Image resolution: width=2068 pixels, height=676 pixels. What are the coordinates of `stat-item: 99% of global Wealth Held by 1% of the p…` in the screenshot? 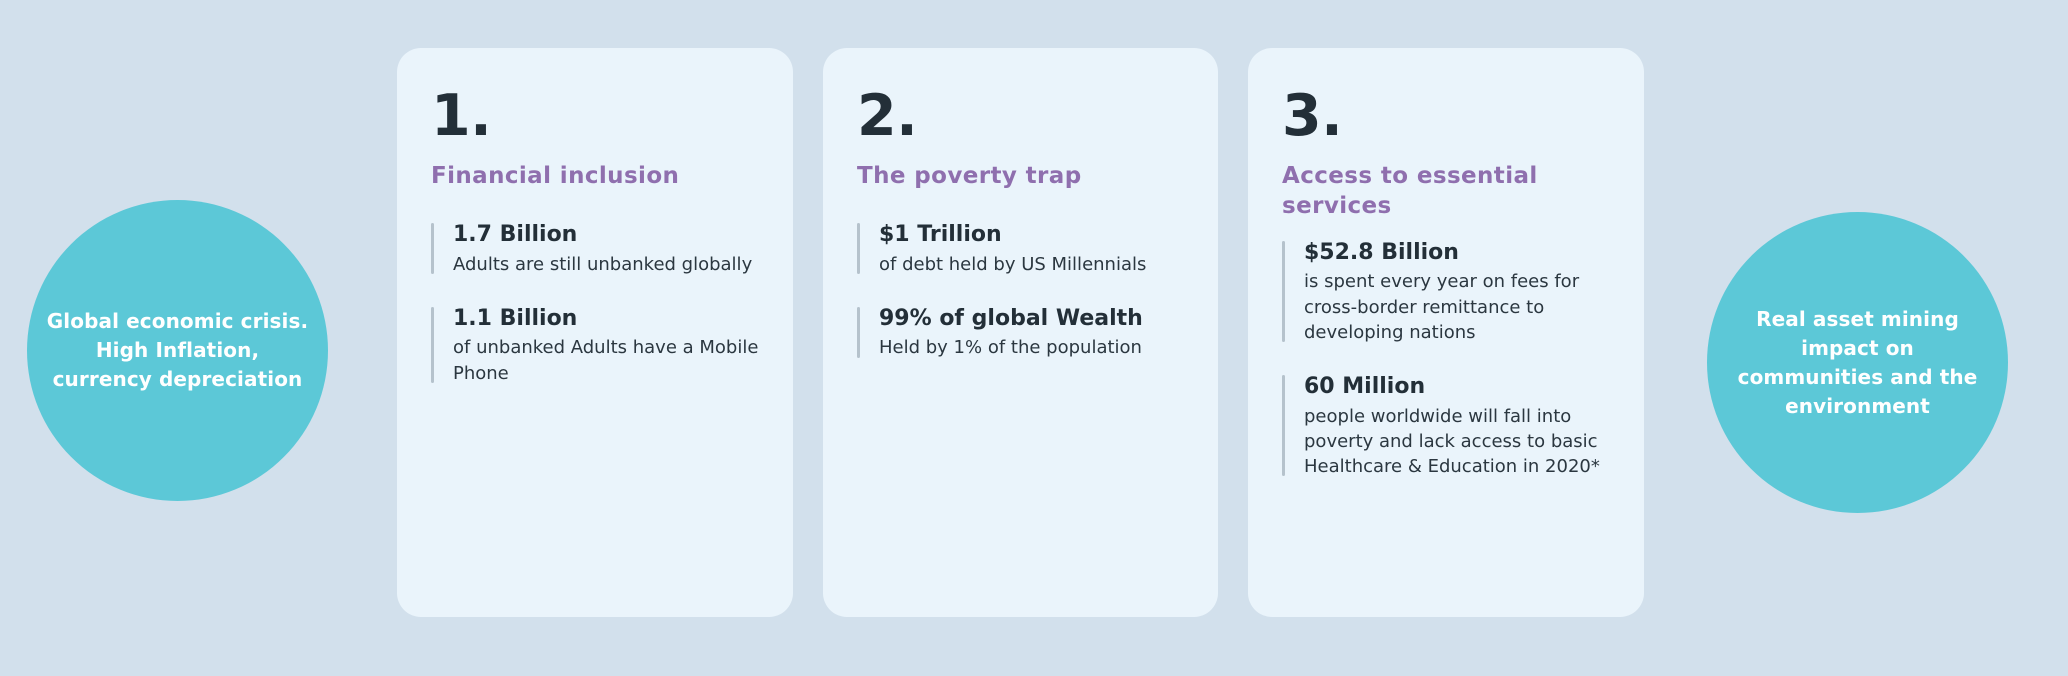 It's located at (1020, 332).